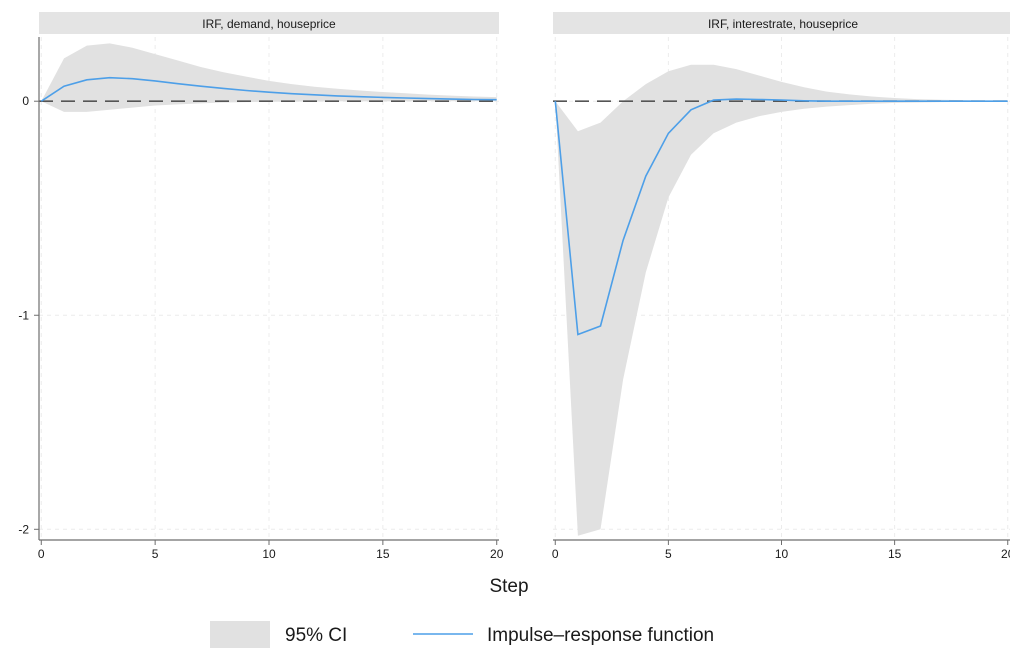 The image size is (1010, 648). What do you see at coordinates (240, 634) in the screenshot?
I see `legend-swatch-ci` at bounding box center [240, 634].